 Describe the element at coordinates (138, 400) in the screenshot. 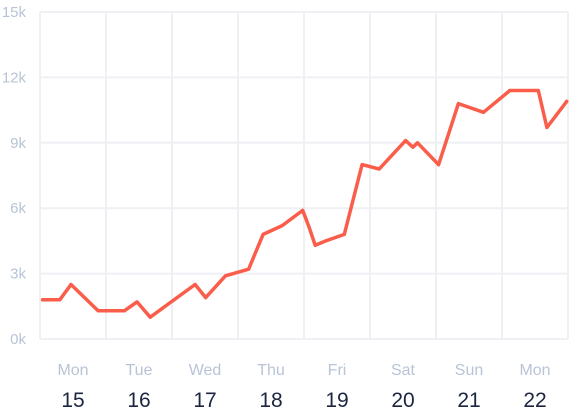

I see `x-tick-date-label: 16` at that location.